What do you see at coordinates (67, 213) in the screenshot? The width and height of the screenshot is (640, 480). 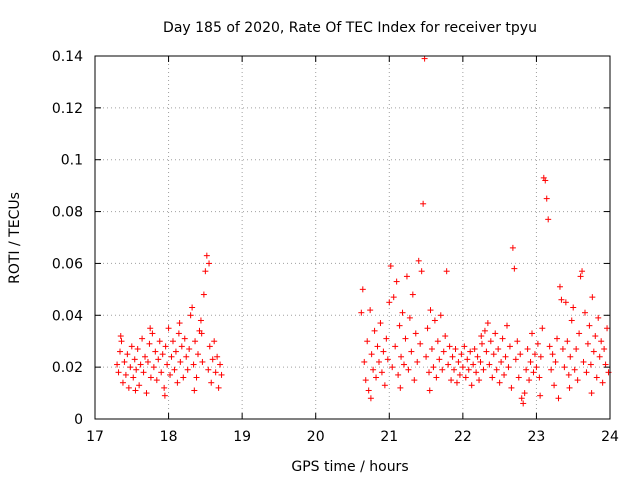 I see `y-tick-label: 0.08` at bounding box center [67, 213].